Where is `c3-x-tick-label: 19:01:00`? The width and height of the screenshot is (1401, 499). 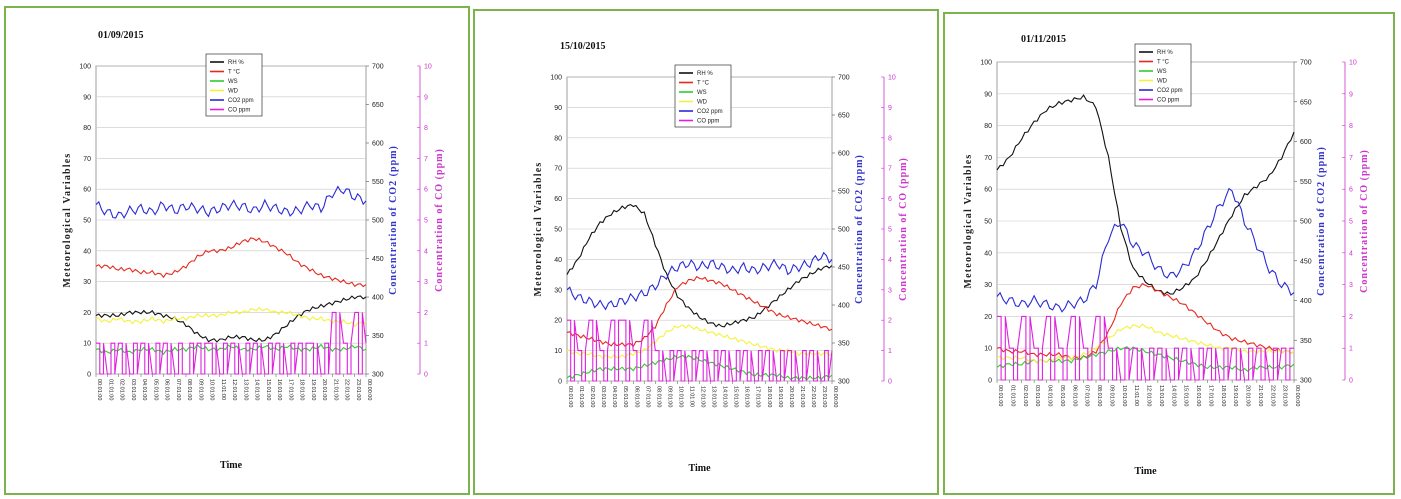 c3-x-tick-label: 19:01:00 is located at coordinates (1235, 395).